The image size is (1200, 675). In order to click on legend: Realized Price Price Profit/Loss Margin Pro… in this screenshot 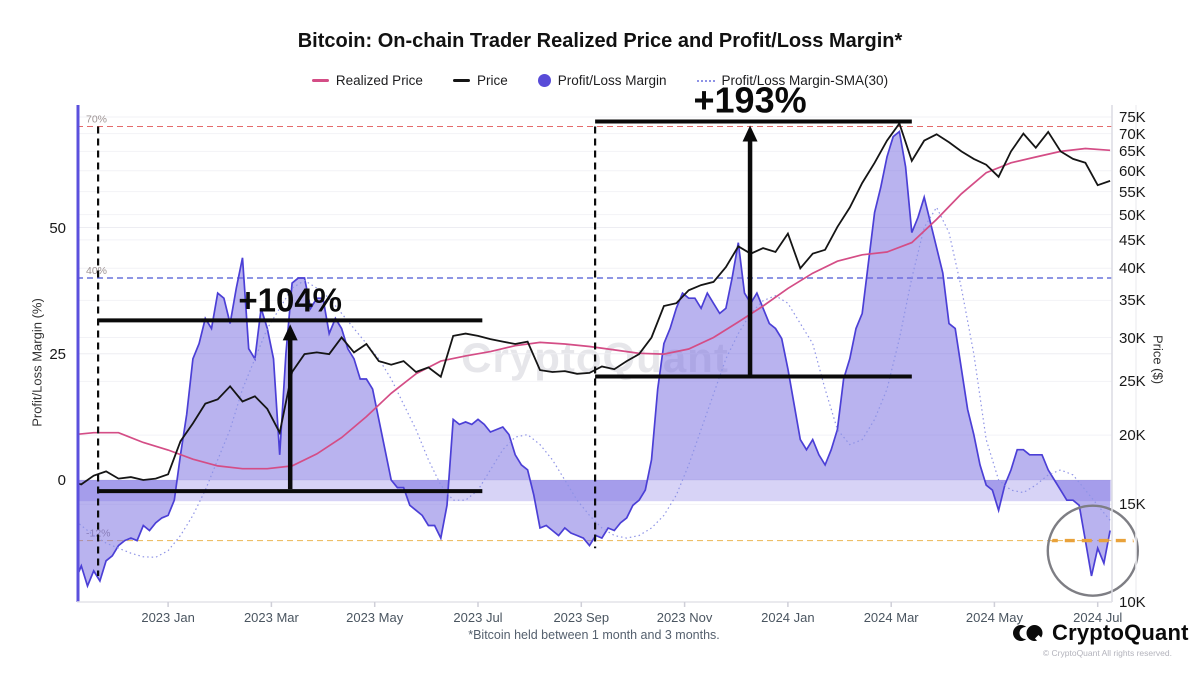, I will do `click(600, 80)`.